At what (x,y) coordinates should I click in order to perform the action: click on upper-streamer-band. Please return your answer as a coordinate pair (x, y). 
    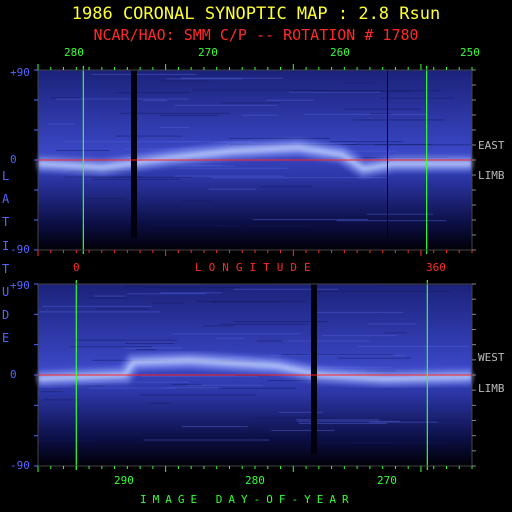
    Looking at the image, I should click on (254, 158).